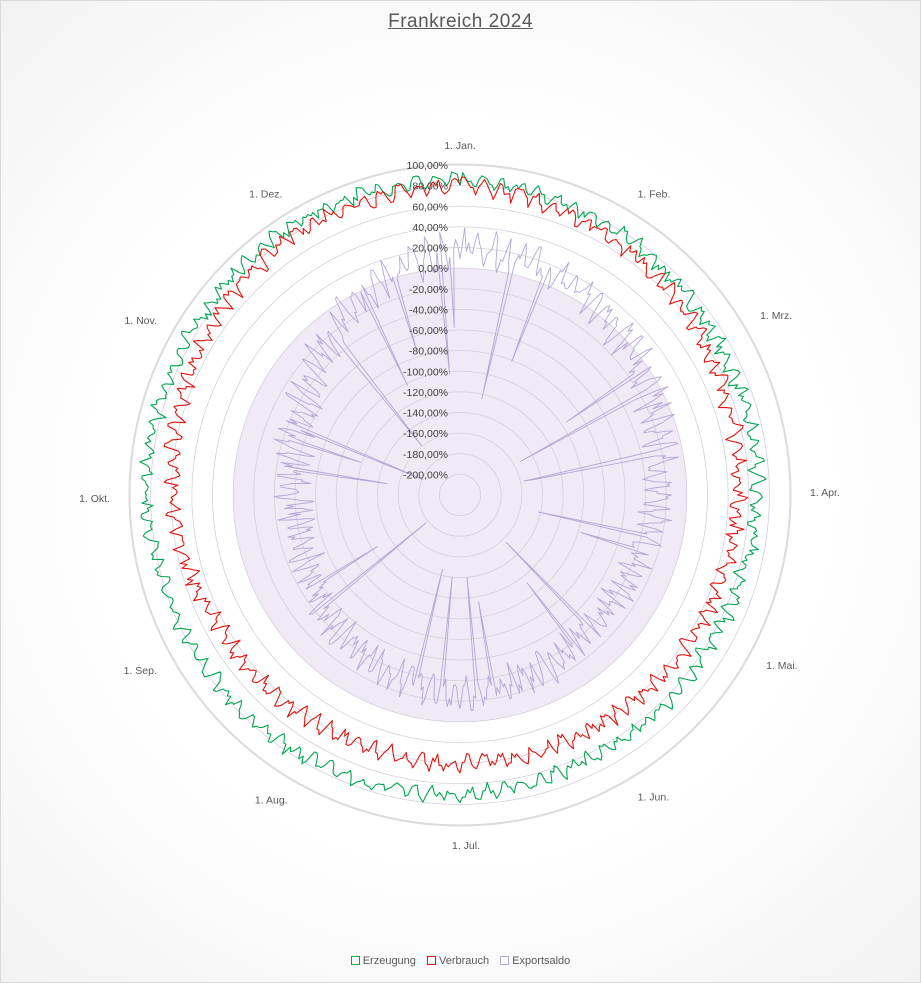 The width and height of the screenshot is (921, 983). Describe the element at coordinates (140, 671) in the screenshot. I see `category-label: 1. Sep.` at that location.